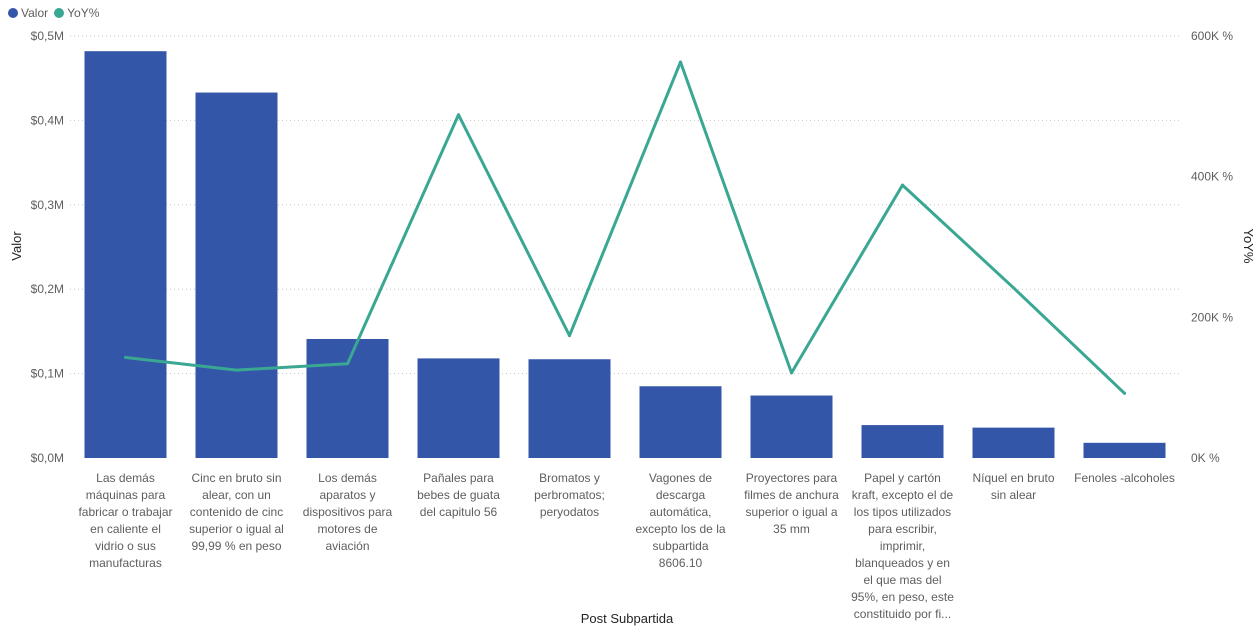  I want to click on y-tick-label: $0,0M, so click(47, 458).